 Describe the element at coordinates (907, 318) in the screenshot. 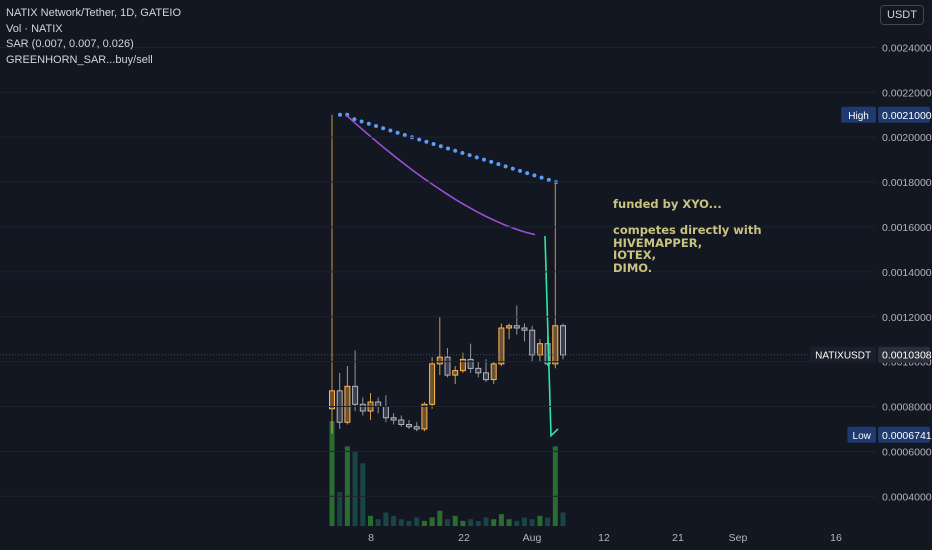

I see `price-tick-label: 0.0012000` at that location.